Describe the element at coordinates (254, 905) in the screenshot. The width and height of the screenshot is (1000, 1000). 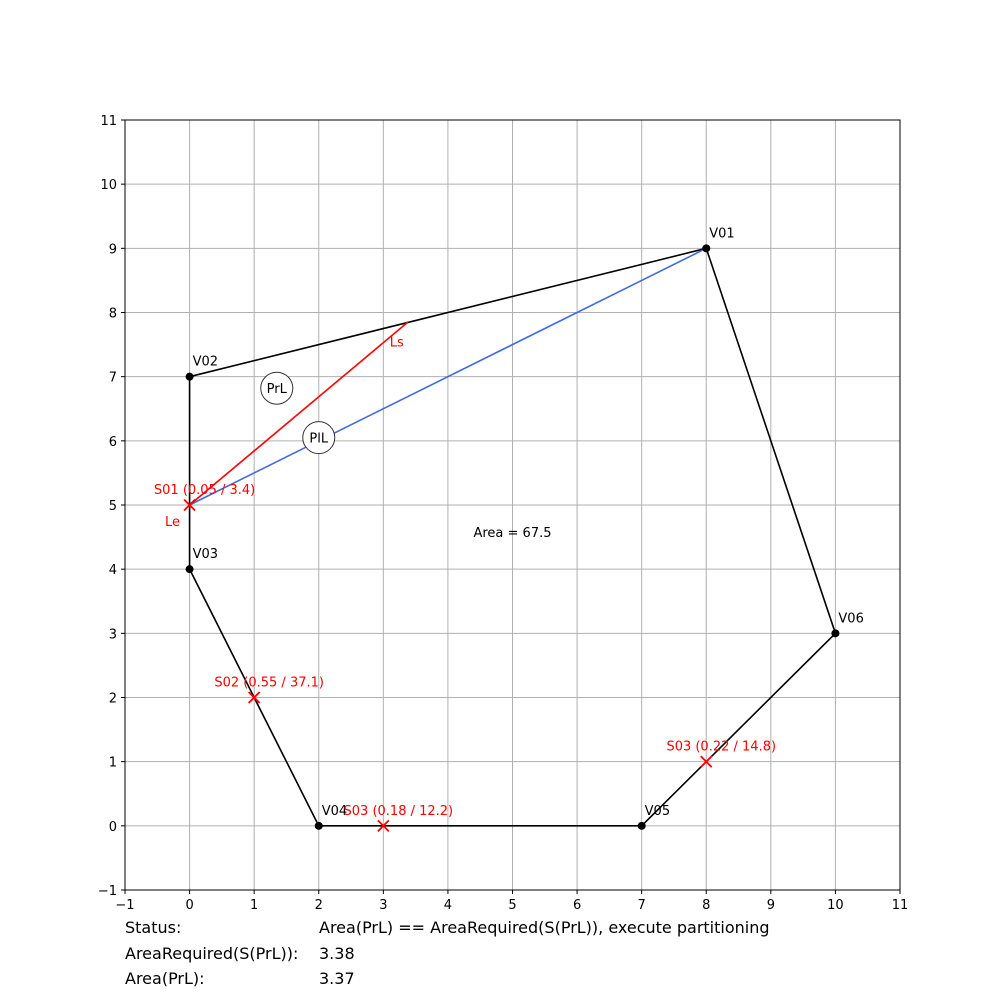
I see `x-tick-label: 1` at that location.